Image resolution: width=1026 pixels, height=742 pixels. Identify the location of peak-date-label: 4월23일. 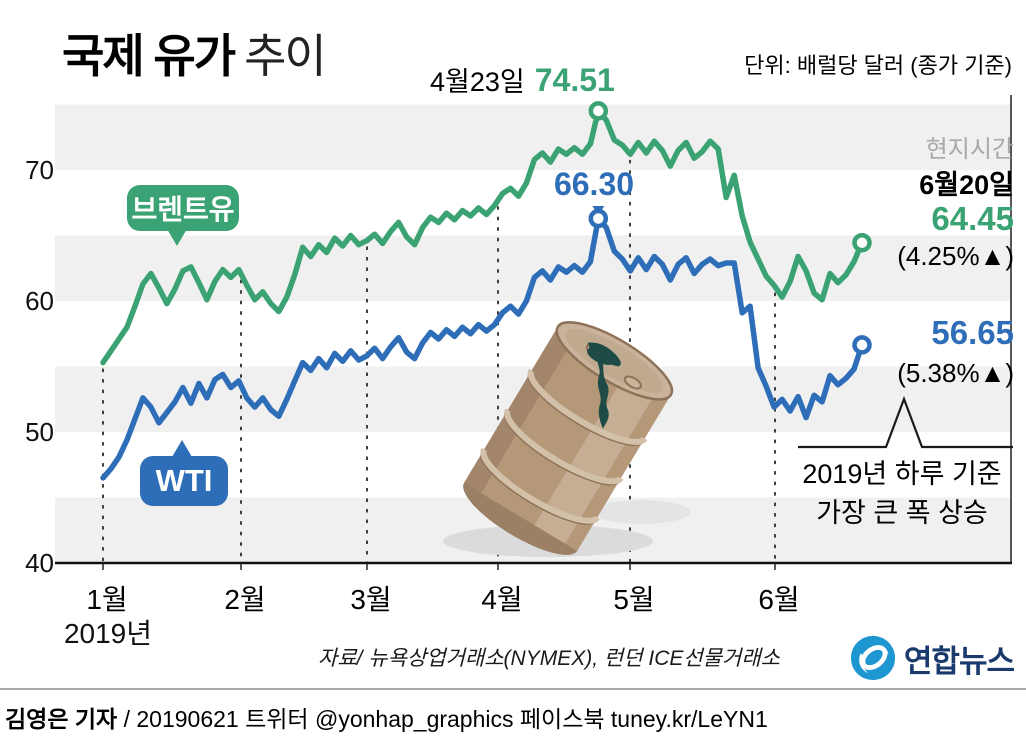
(477, 82).